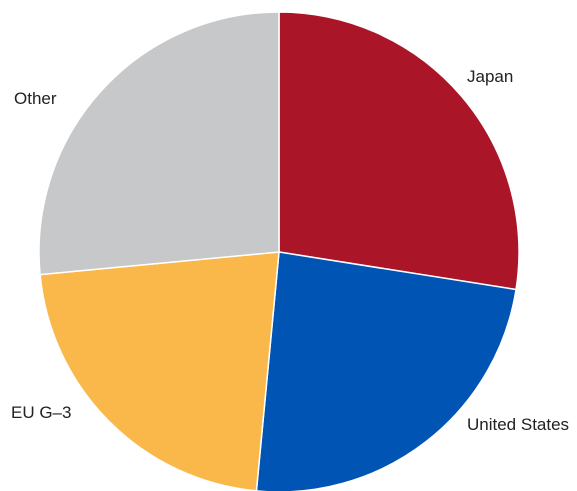 The width and height of the screenshot is (577, 491). I want to click on pie-label-other: Other, so click(35, 98).